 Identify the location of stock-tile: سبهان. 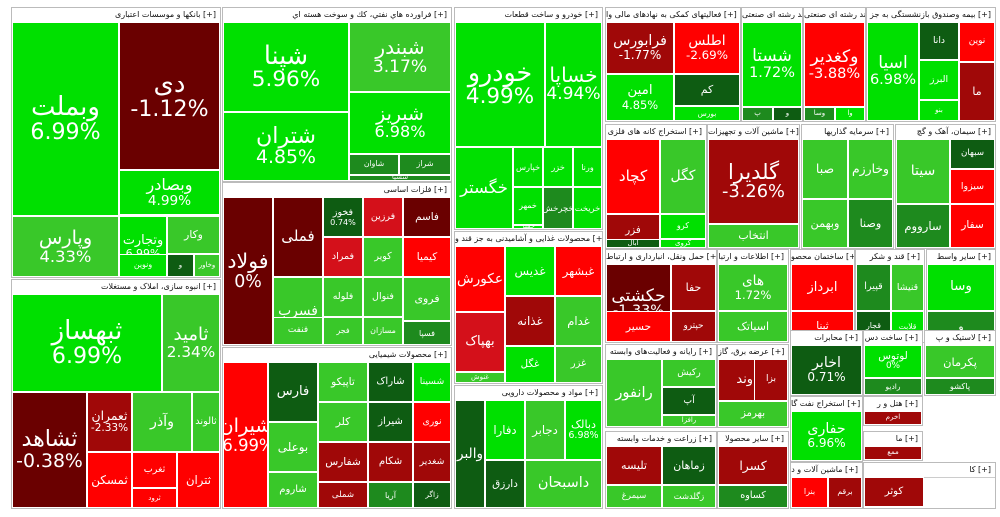
(972, 154).